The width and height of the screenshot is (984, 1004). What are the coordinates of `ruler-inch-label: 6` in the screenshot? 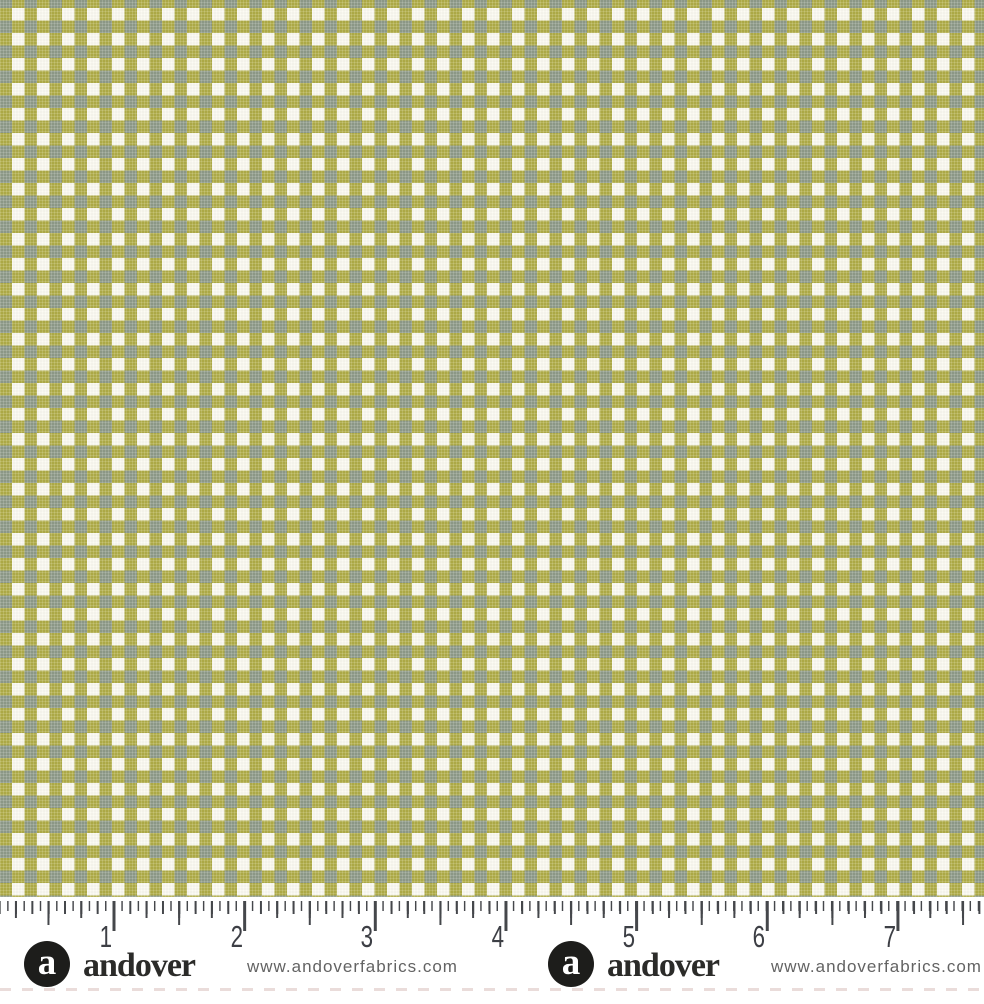 It's located at (759, 936).